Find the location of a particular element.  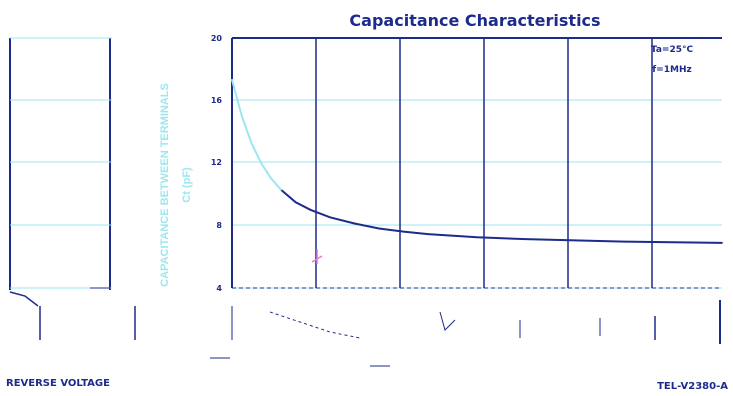

y-tick-label: 8 is located at coordinates (219, 225).